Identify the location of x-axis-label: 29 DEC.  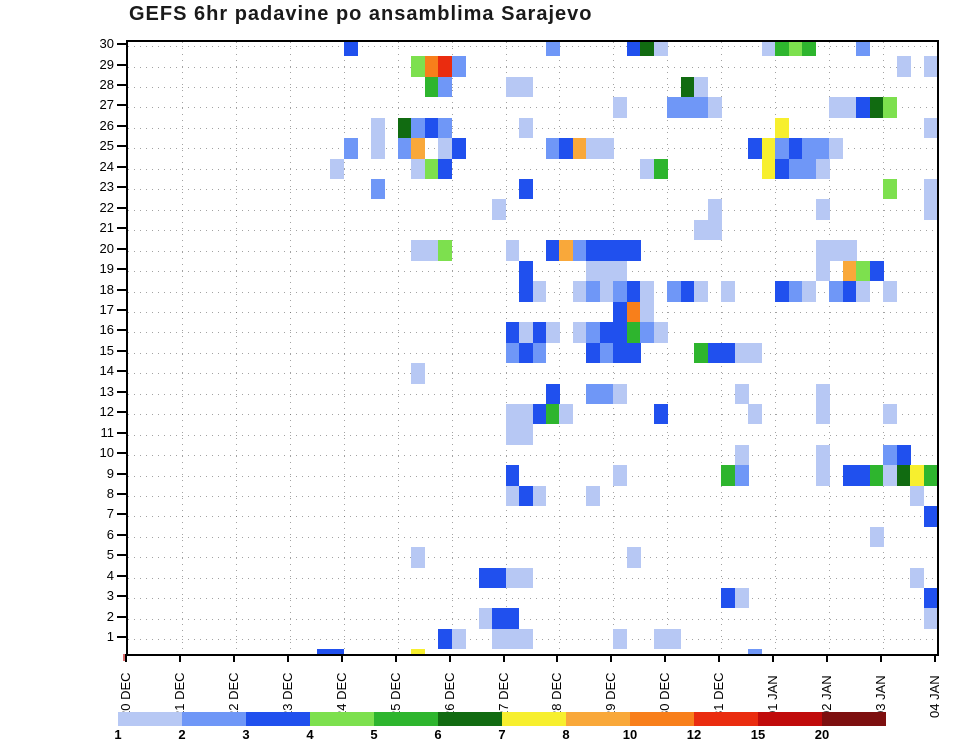
(611, 695).